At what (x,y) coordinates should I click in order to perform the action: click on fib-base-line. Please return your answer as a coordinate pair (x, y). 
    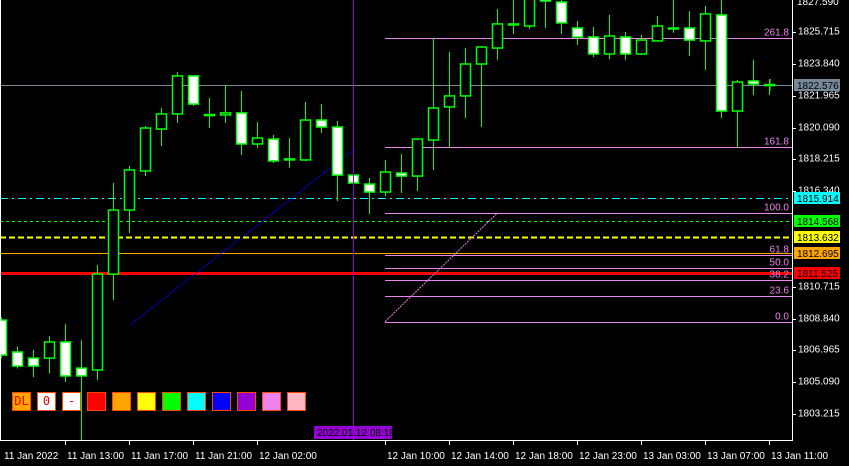
    Looking at the image, I should click on (441, 267).